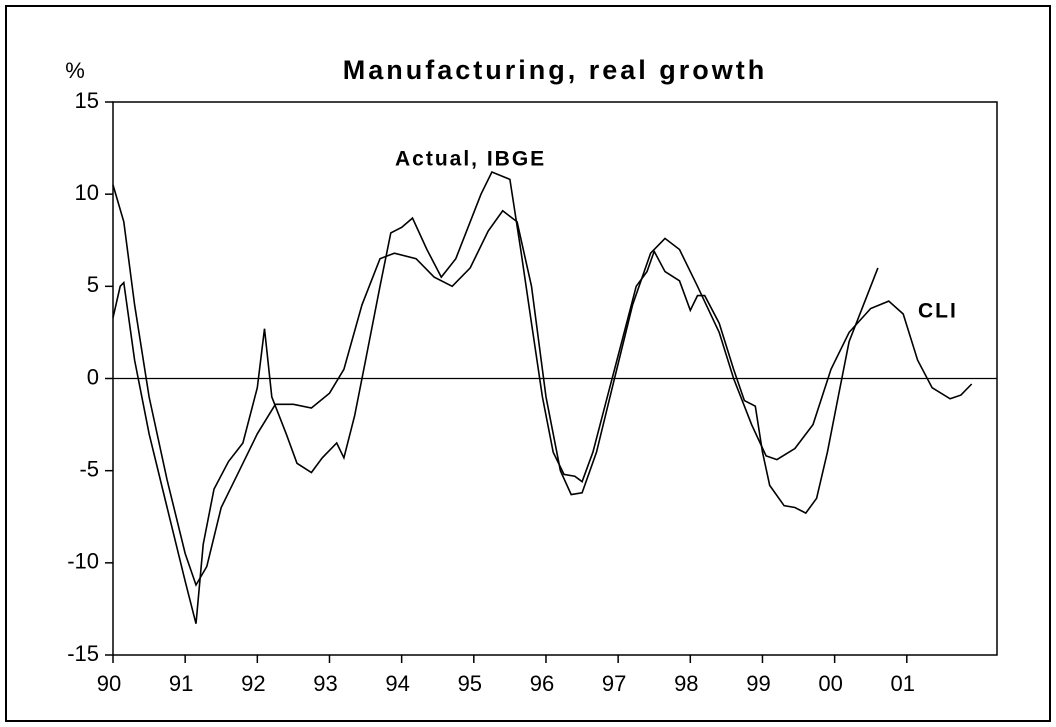 The image size is (1056, 727). Describe the element at coordinates (938, 311) in the screenshot. I see `series-label: CLI` at that location.